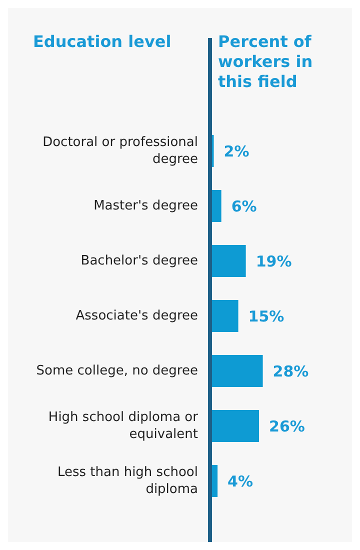  Describe the element at coordinates (127, 480) in the screenshot. I see `y-tick-label: Less than high school diploma` at that location.